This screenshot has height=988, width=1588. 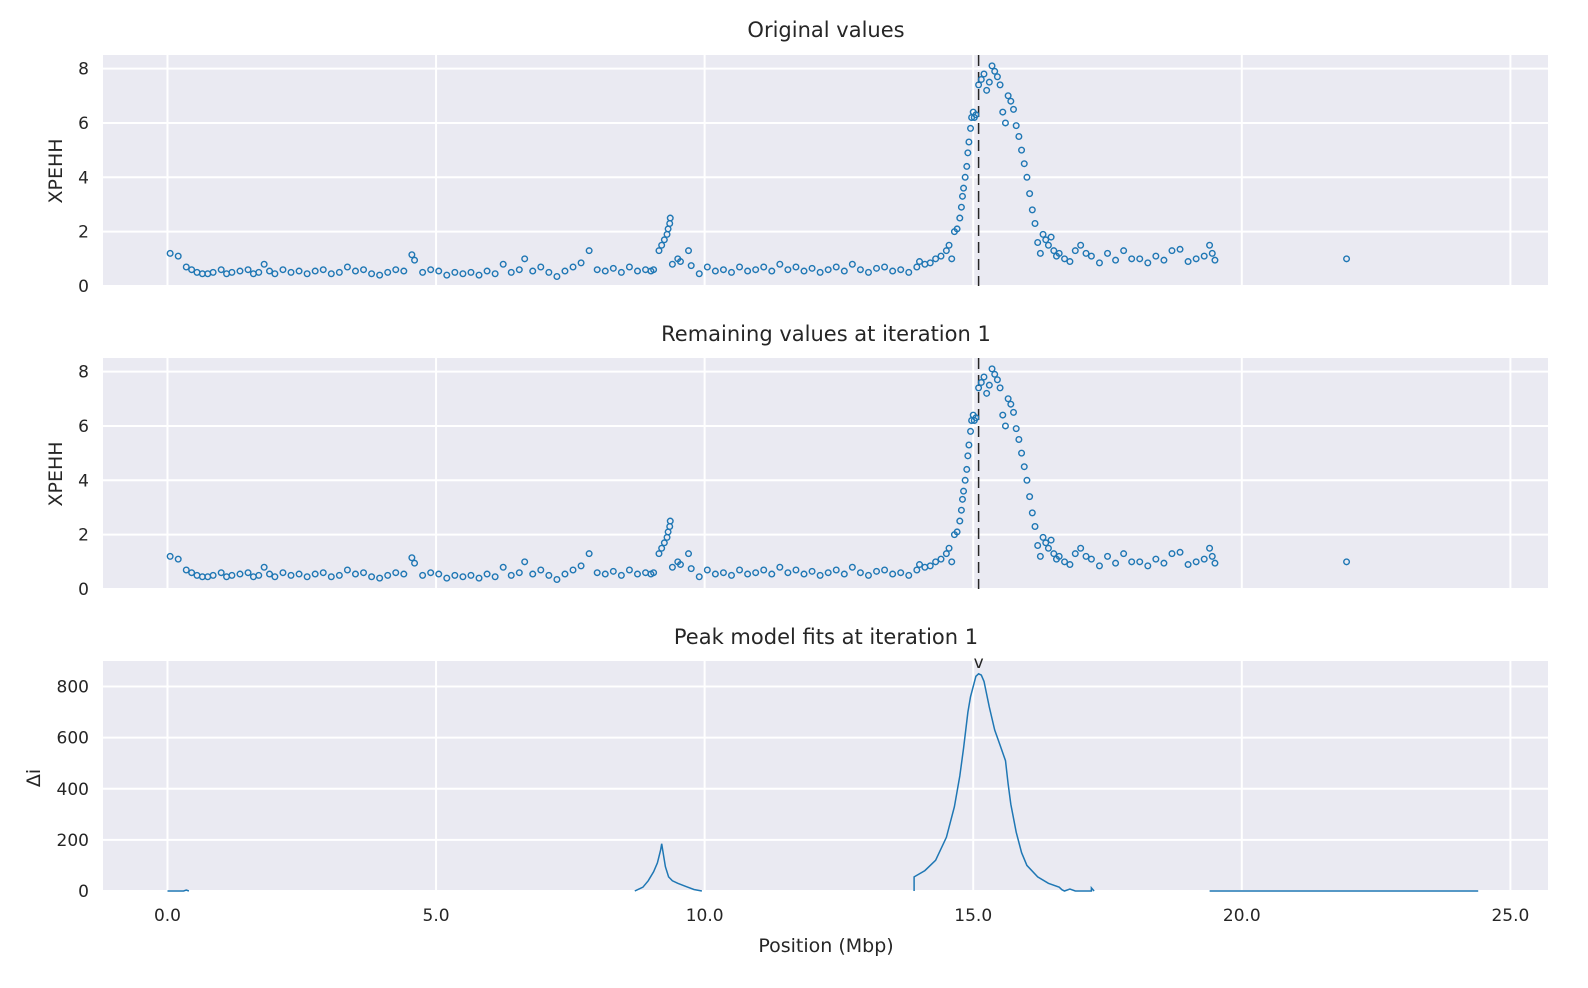 What do you see at coordinates (56, 473) in the screenshot?
I see `y-axis-label: XPEHH` at bounding box center [56, 473].